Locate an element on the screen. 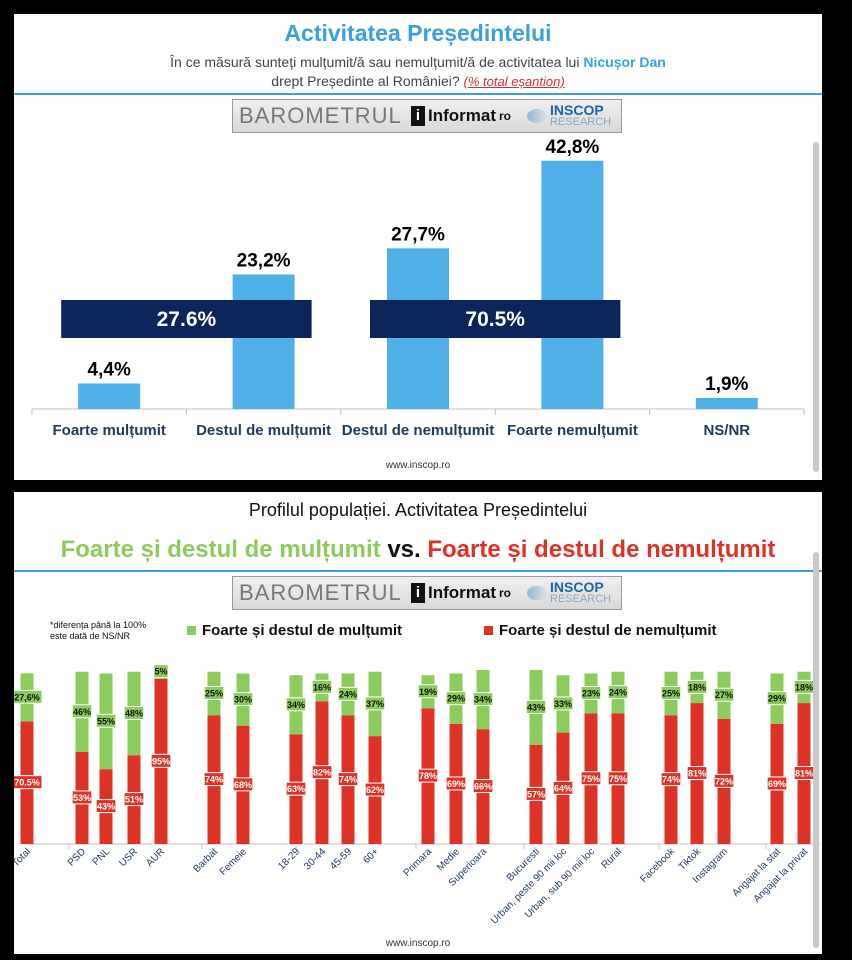  green-value-label: 27,6% is located at coordinates (27, 697).